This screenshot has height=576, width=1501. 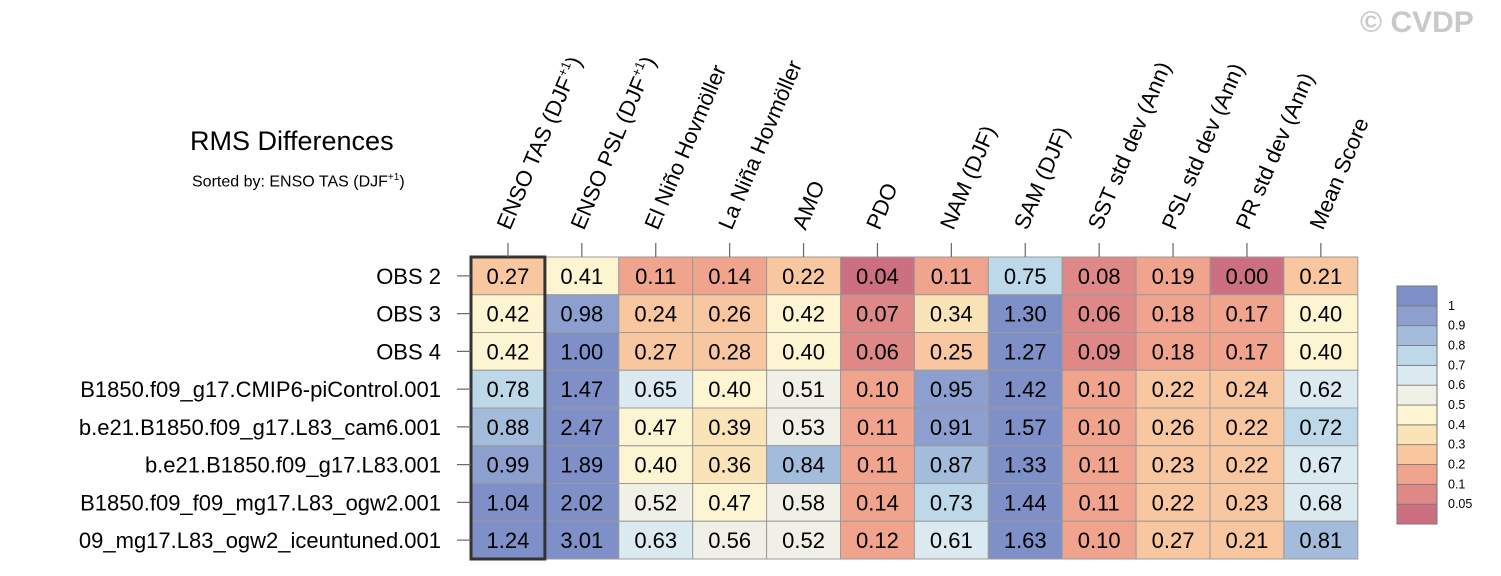 What do you see at coordinates (1456, 465) in the screenshot?
I see `colorbar-label: 0.2` at bounding box center [1456, 465].